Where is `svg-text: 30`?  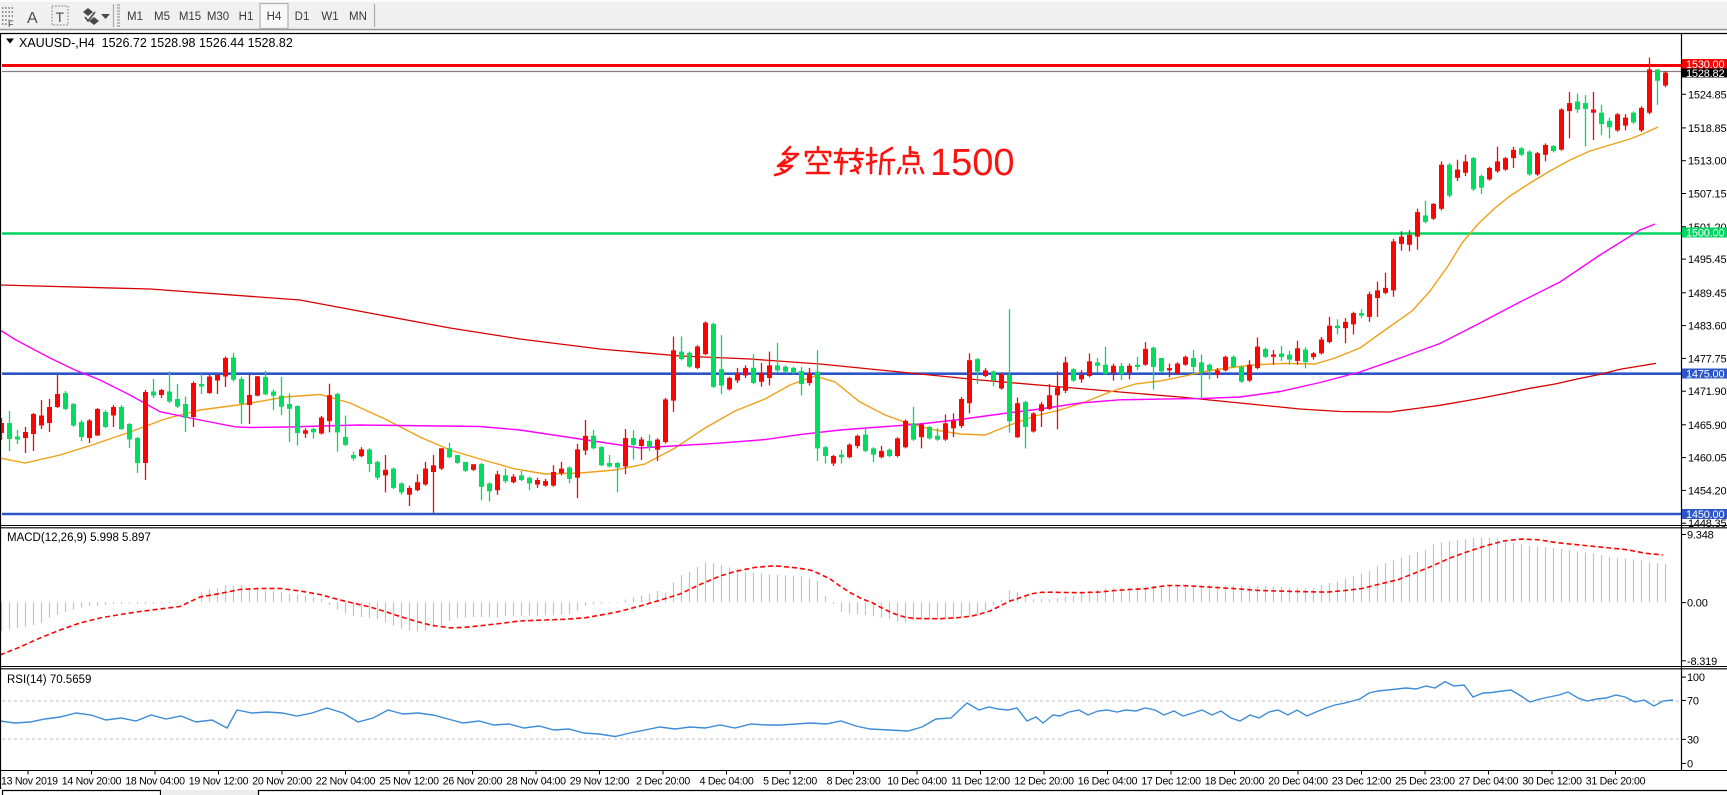
svg-text: 30 is located at coordinates (1693, 740).